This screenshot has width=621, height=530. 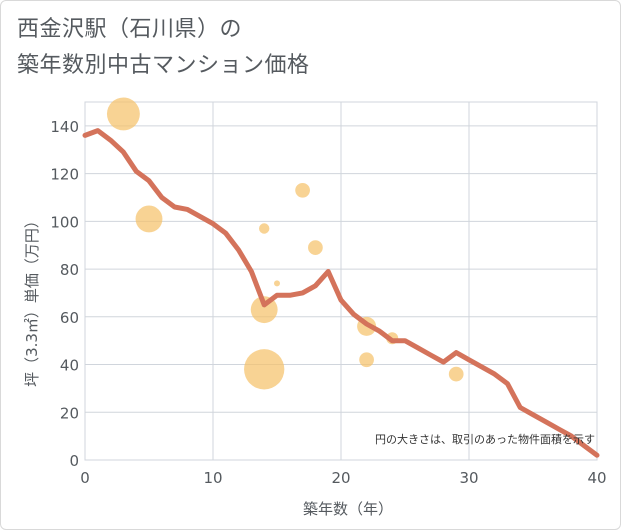 I want to click on y-tick-label: 40, so click(x=69, y=366).